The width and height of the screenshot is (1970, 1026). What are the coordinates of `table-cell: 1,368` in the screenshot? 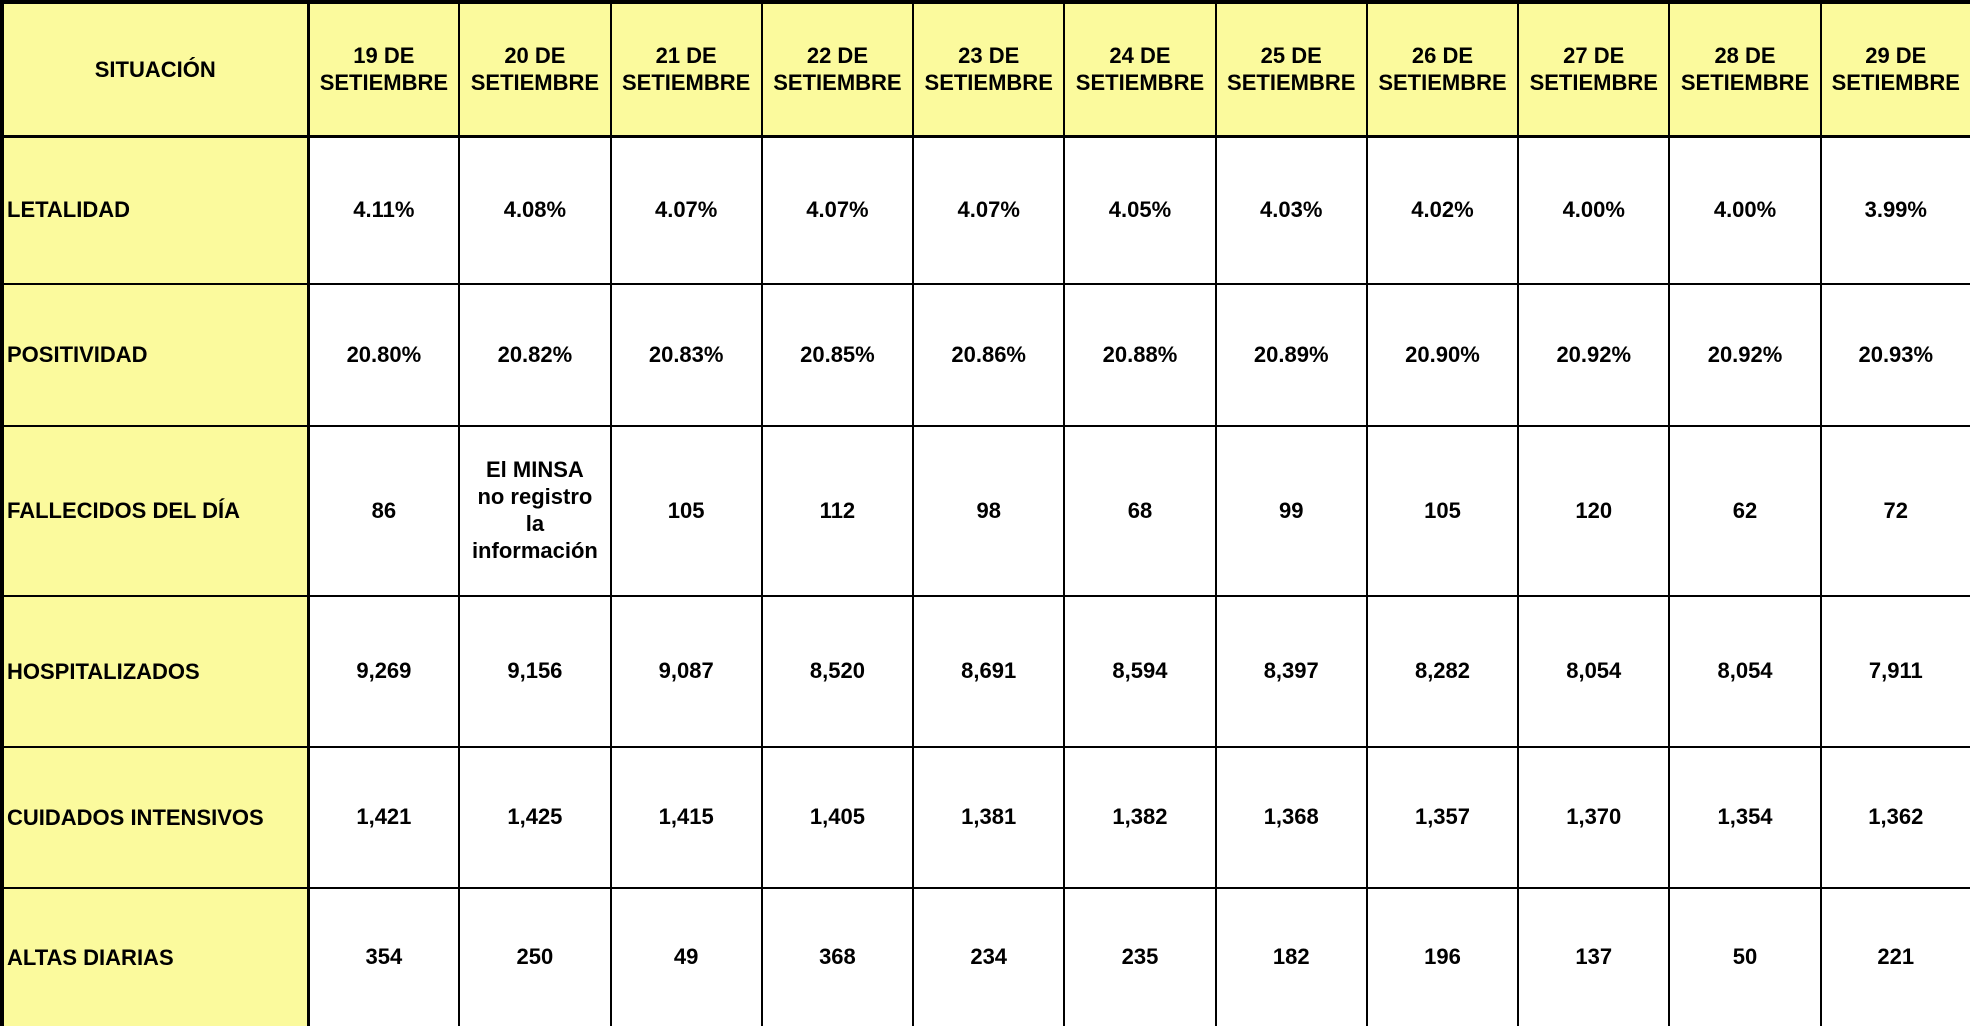 It's located at (1291, 817).